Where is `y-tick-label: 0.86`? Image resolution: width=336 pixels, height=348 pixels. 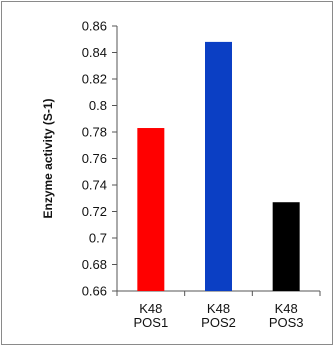
y-tick-label: 0.86 is located at coordinates (94, 26).